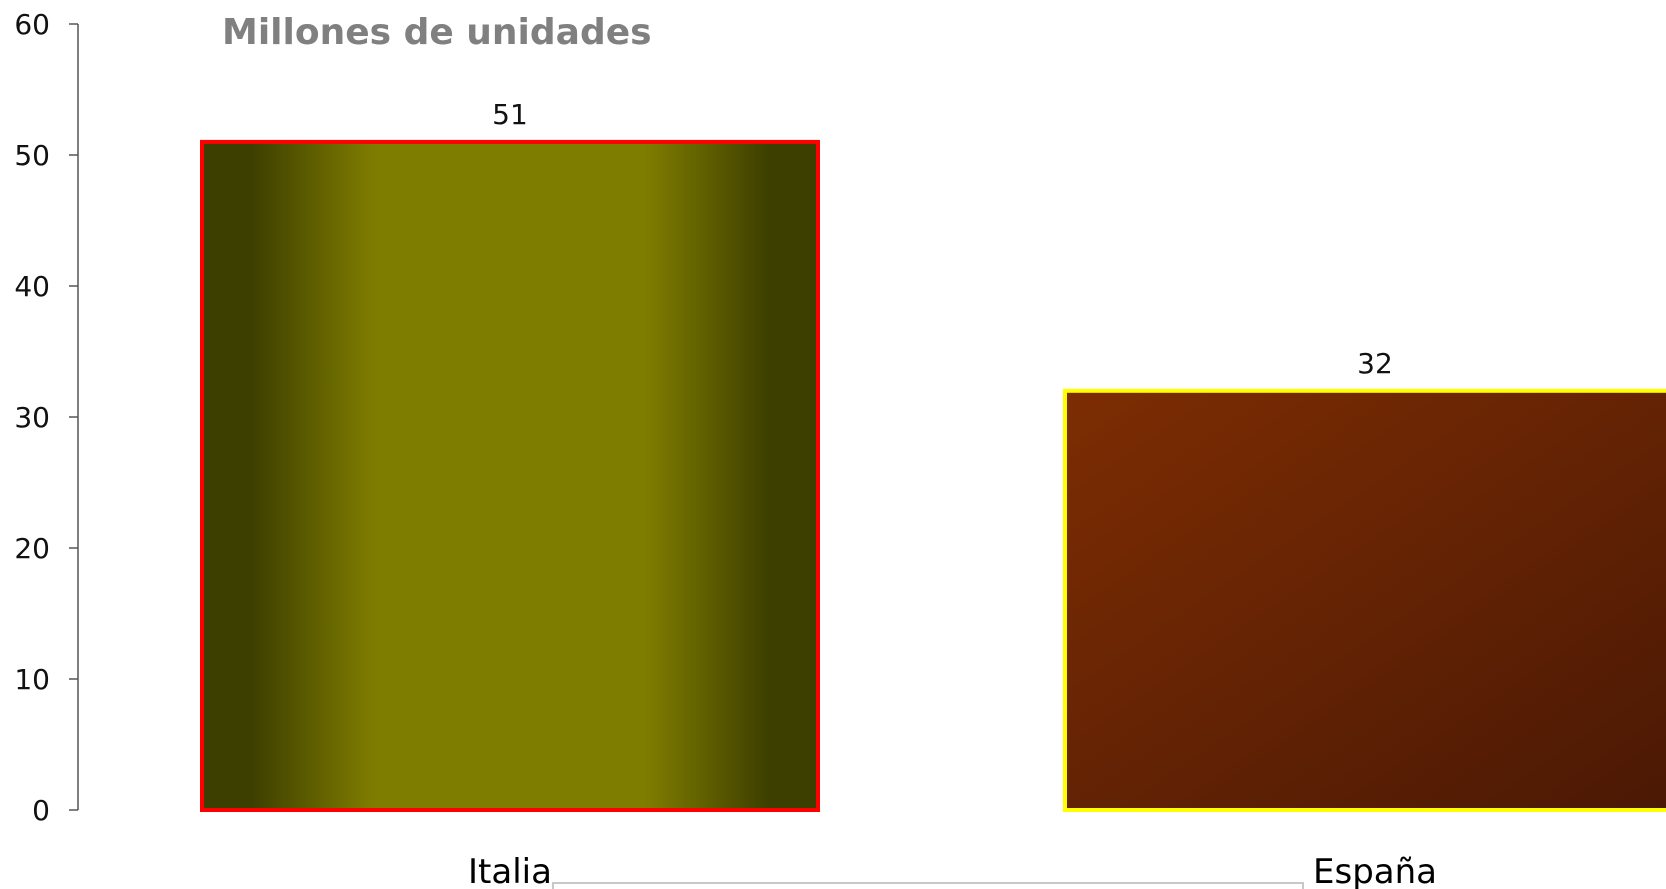  What do you see at coordinates (41, 810) in the screenshot?
I see `y-tick-label: 0` at bounding box center [41, 810].